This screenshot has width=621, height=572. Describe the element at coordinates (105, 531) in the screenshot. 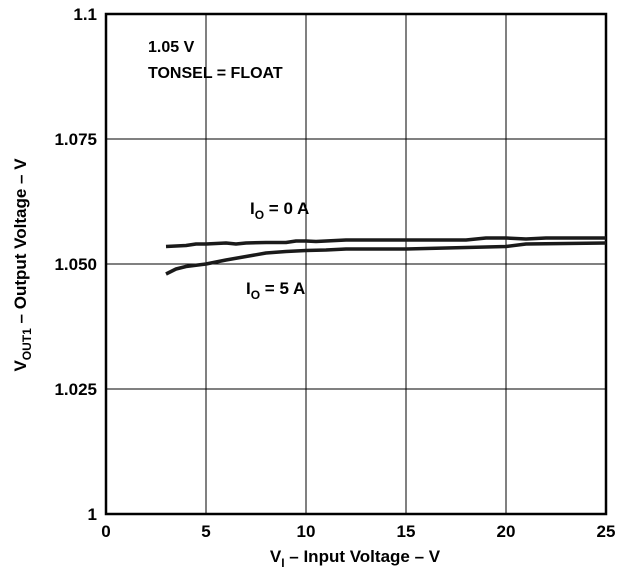

I see `x-tick-label: 0` at that location.